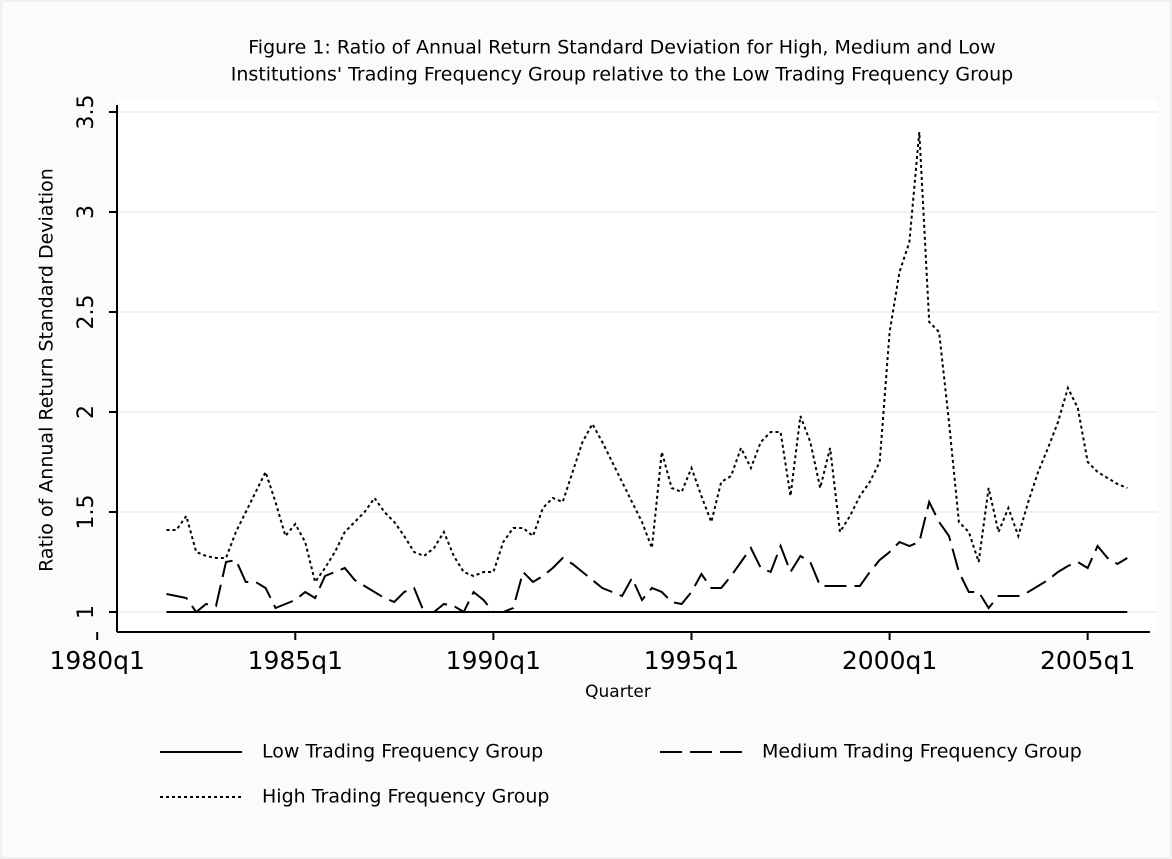 This screenshot has height=859, width=1172. Describe the element at coordinates (86, 512) in the screenshot. I see `y-tick-label: 1.5` at that location.